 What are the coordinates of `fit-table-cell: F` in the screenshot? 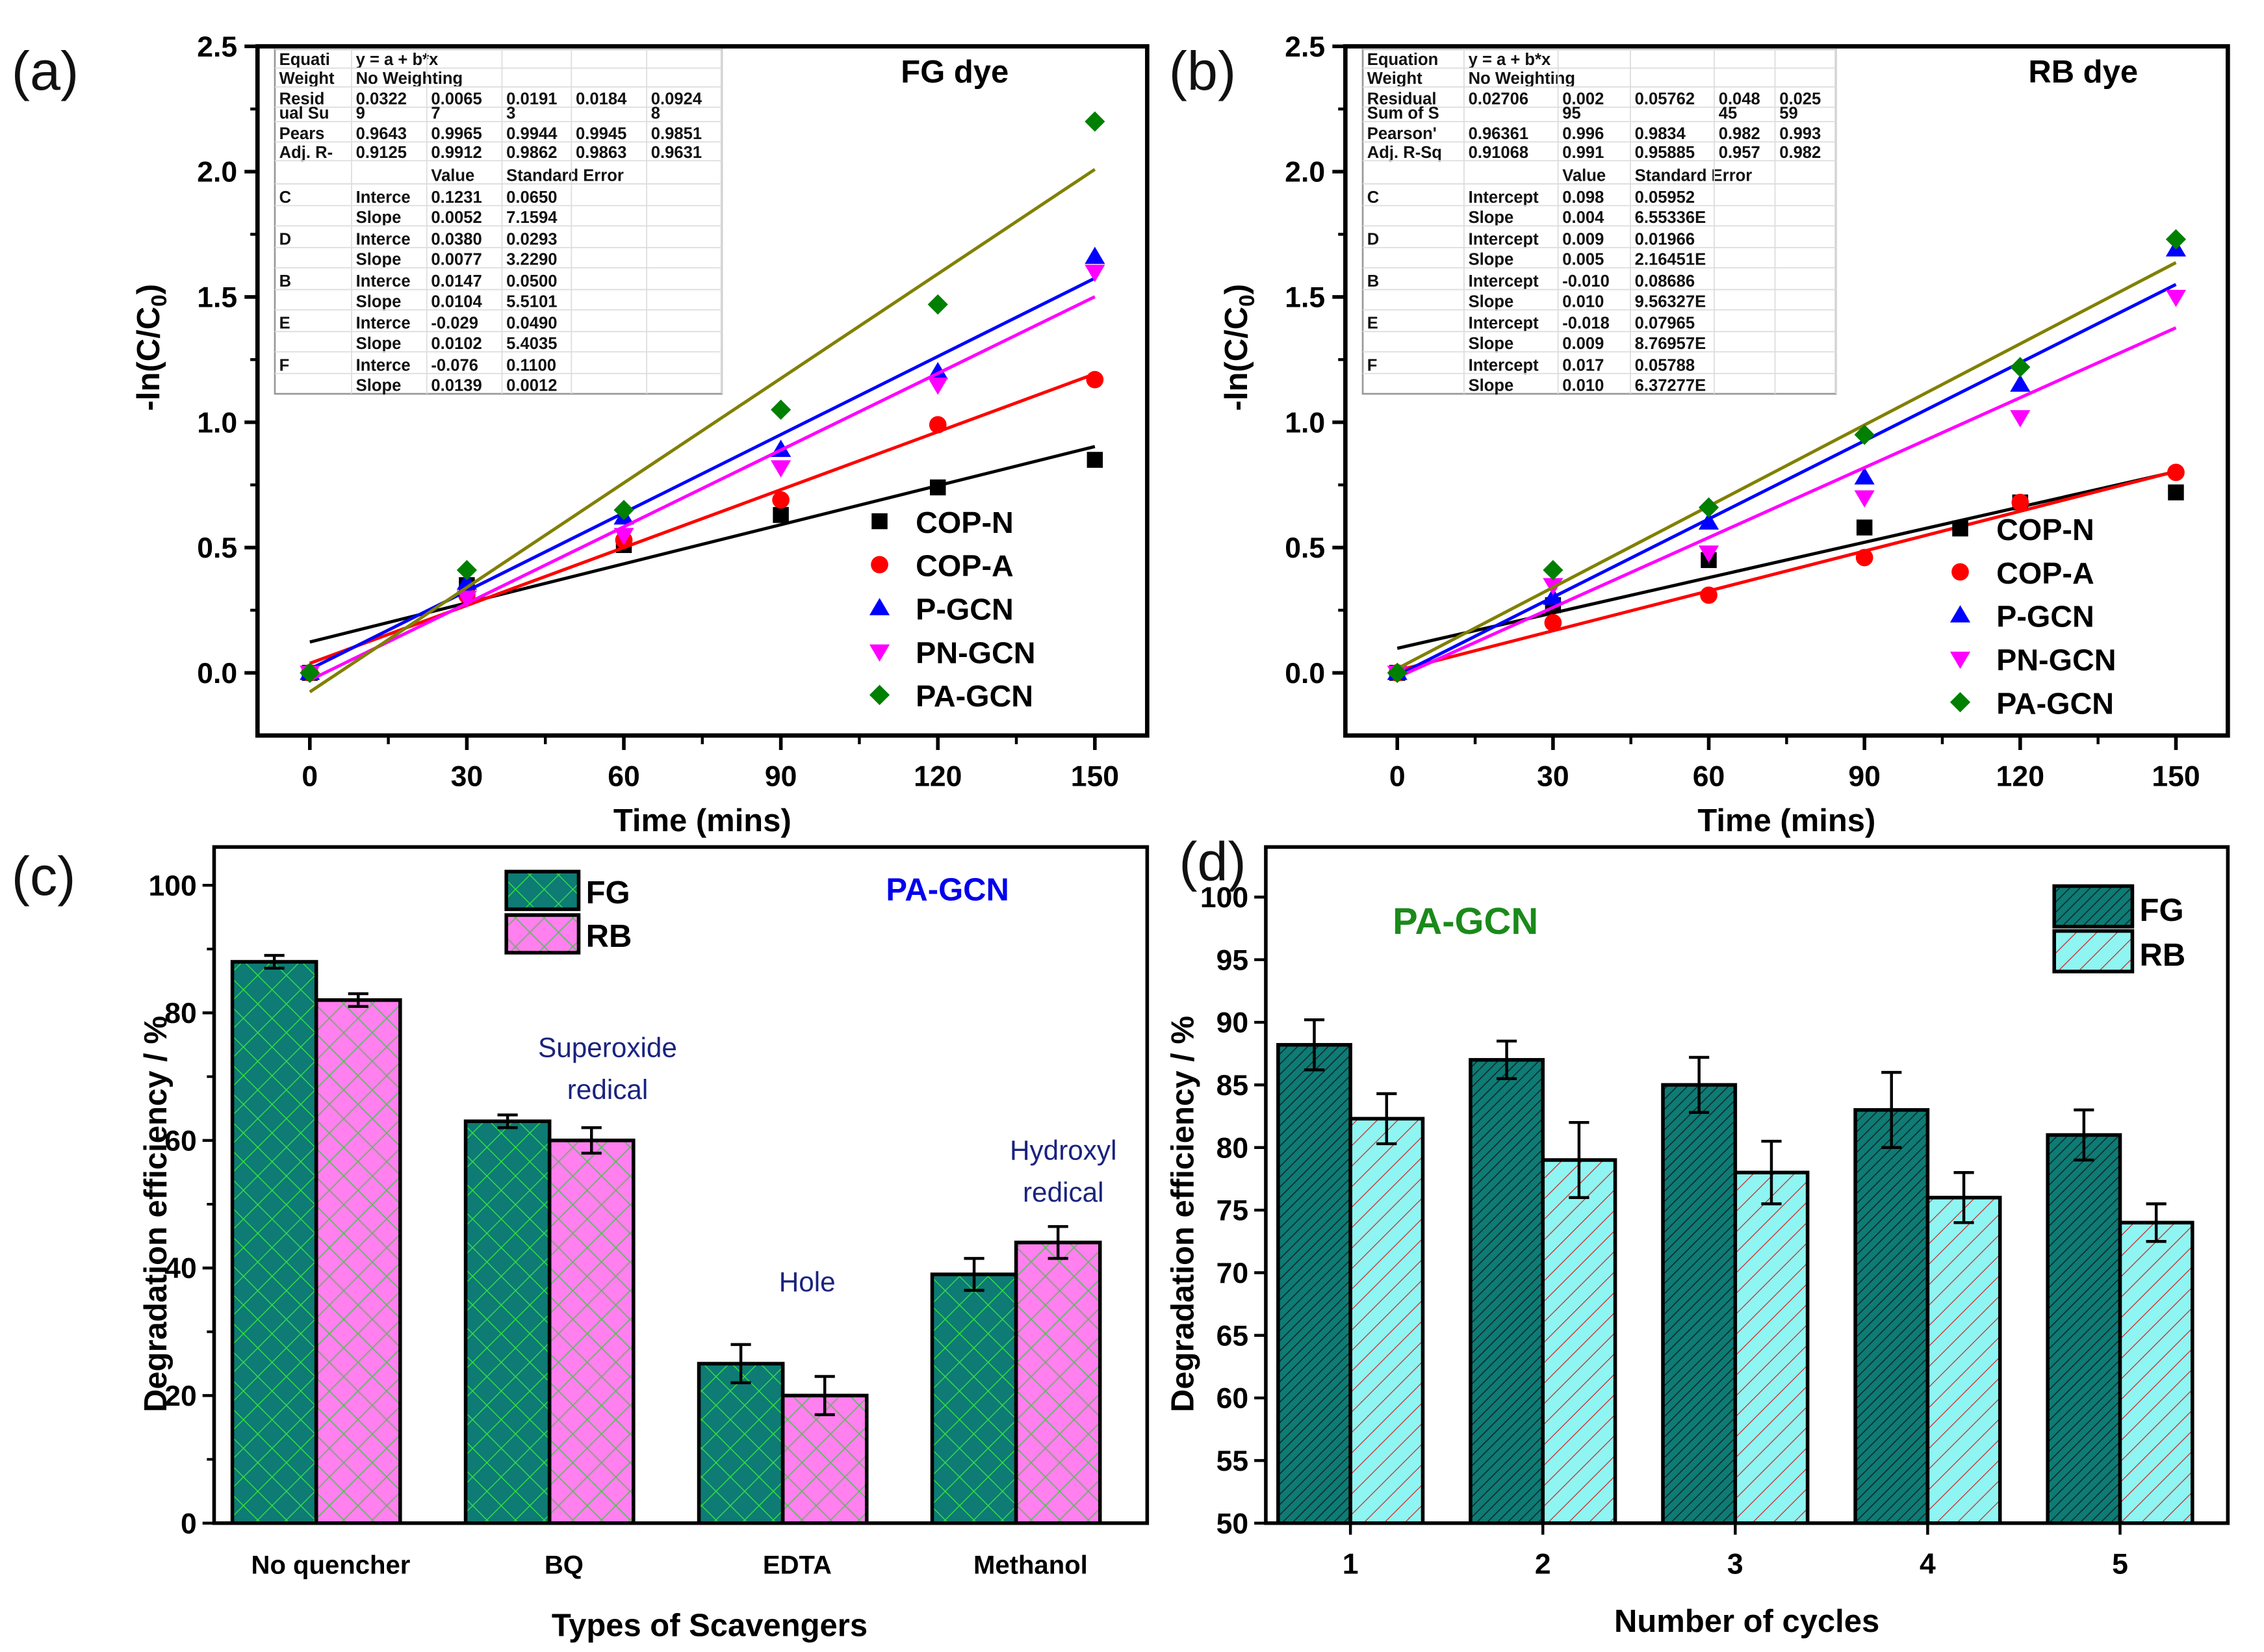 It's located at (1372, 365).